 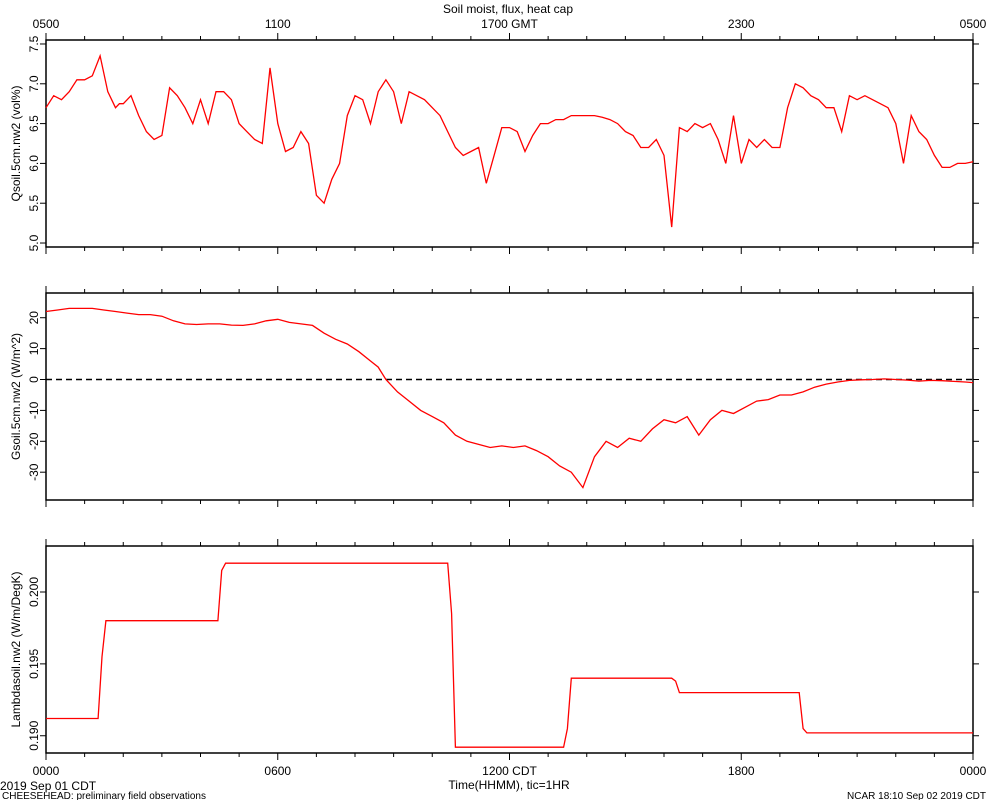 What do you see at coordinates (741, 771) in the screenshot?
I see `x-tick-label: 1800` at bounding box center [741, 771].